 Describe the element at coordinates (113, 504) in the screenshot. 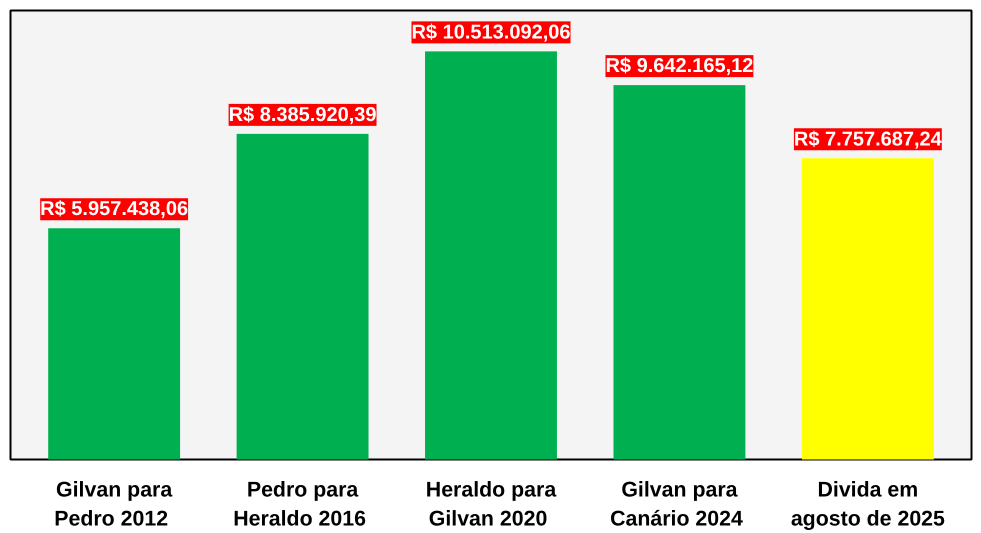

I see `x-tick-label: Gilvan para Pedro 2012` at that location.